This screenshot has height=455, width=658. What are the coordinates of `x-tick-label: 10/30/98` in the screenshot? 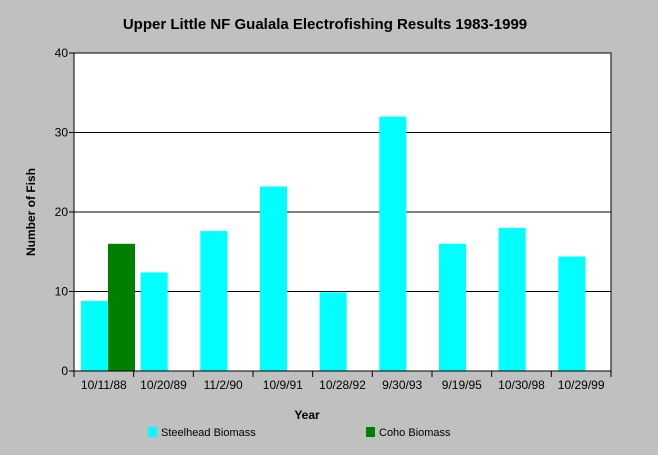 It's located at (521, 385).